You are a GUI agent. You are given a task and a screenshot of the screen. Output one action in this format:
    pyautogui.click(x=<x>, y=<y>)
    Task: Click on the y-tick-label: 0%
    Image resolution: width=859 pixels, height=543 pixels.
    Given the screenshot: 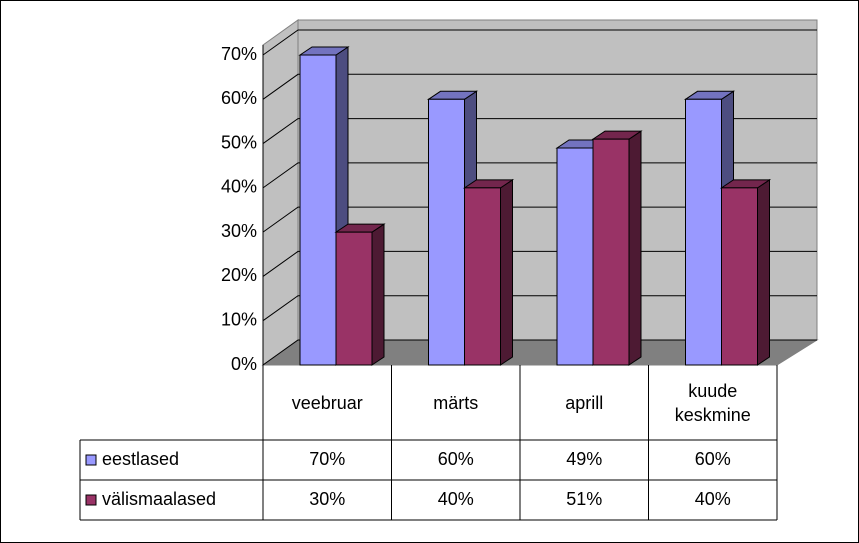 What is the action you would take?
    pyautogui.click(x=244, y=364)
    